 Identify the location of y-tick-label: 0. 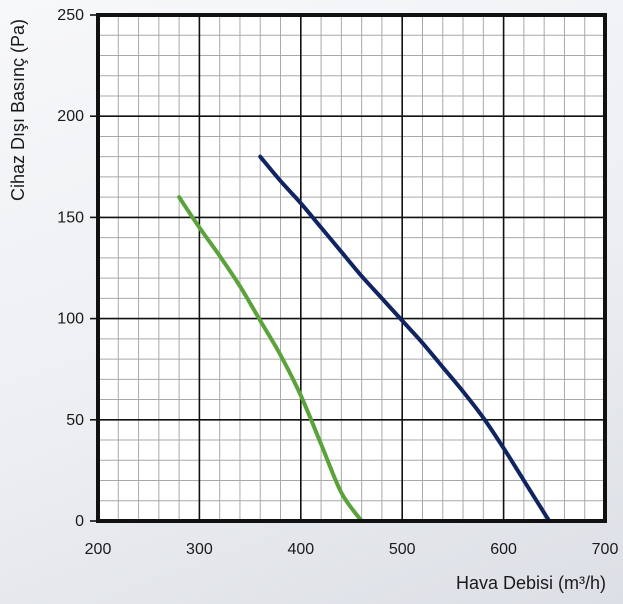
(79, 521).